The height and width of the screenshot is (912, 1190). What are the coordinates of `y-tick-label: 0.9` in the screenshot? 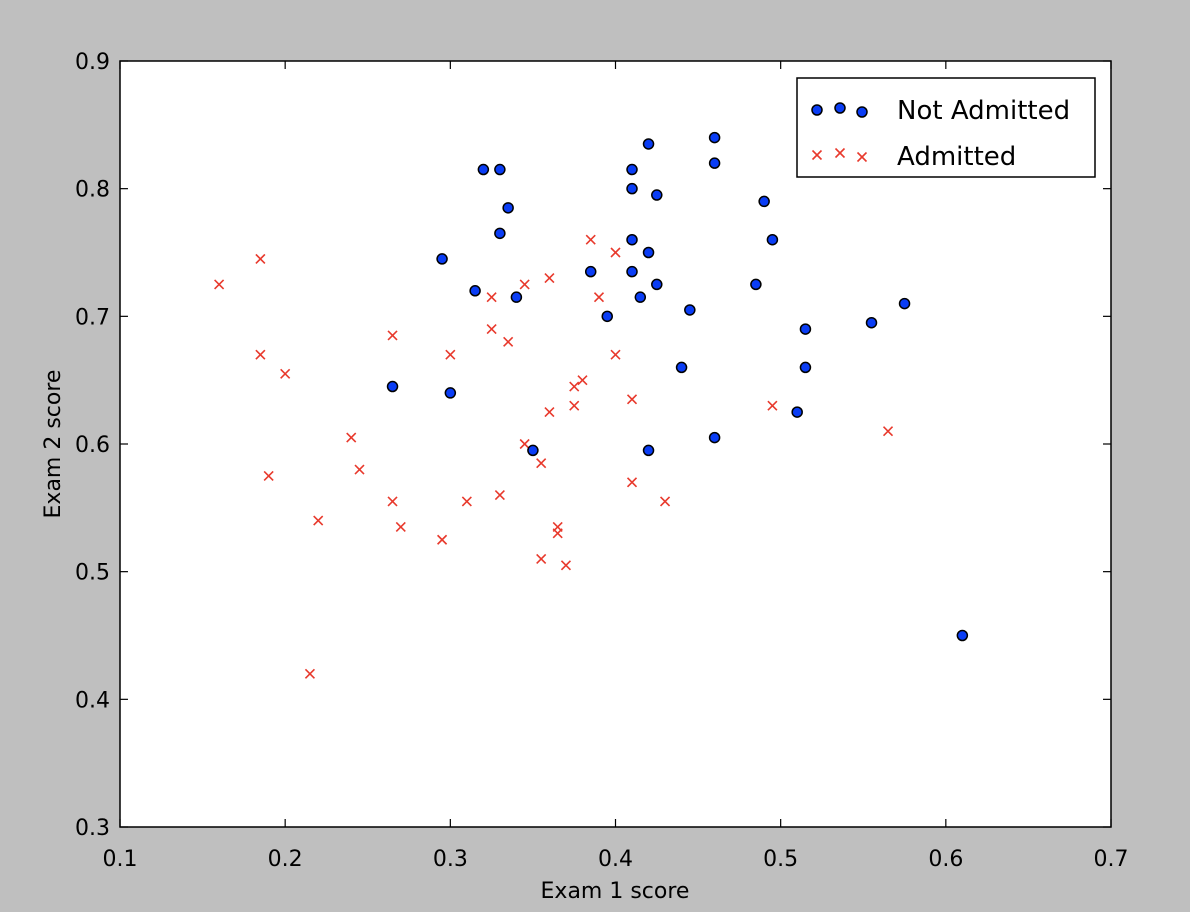 It's located at (92, 62).